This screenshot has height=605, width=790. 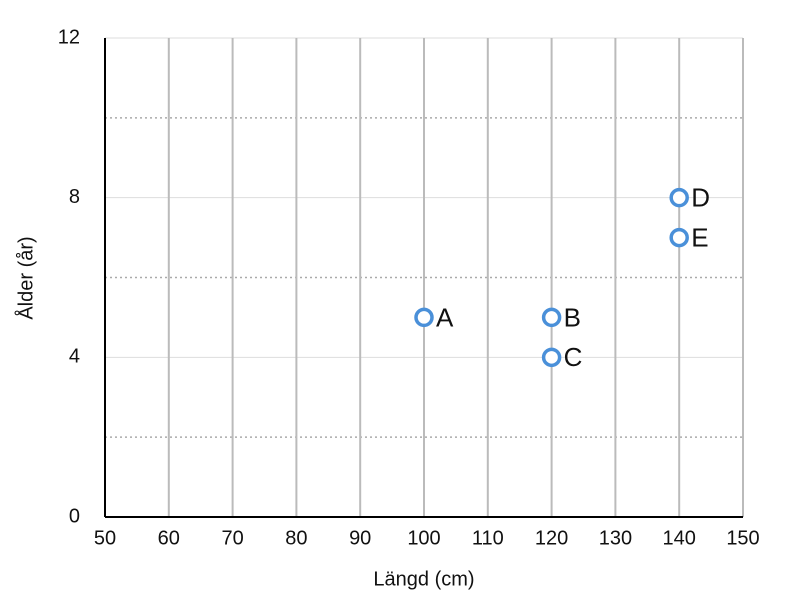 What do you see at coordinates (445, 317) in the screenshot?
I see `point-label: A` at bounding box center [445, 317].